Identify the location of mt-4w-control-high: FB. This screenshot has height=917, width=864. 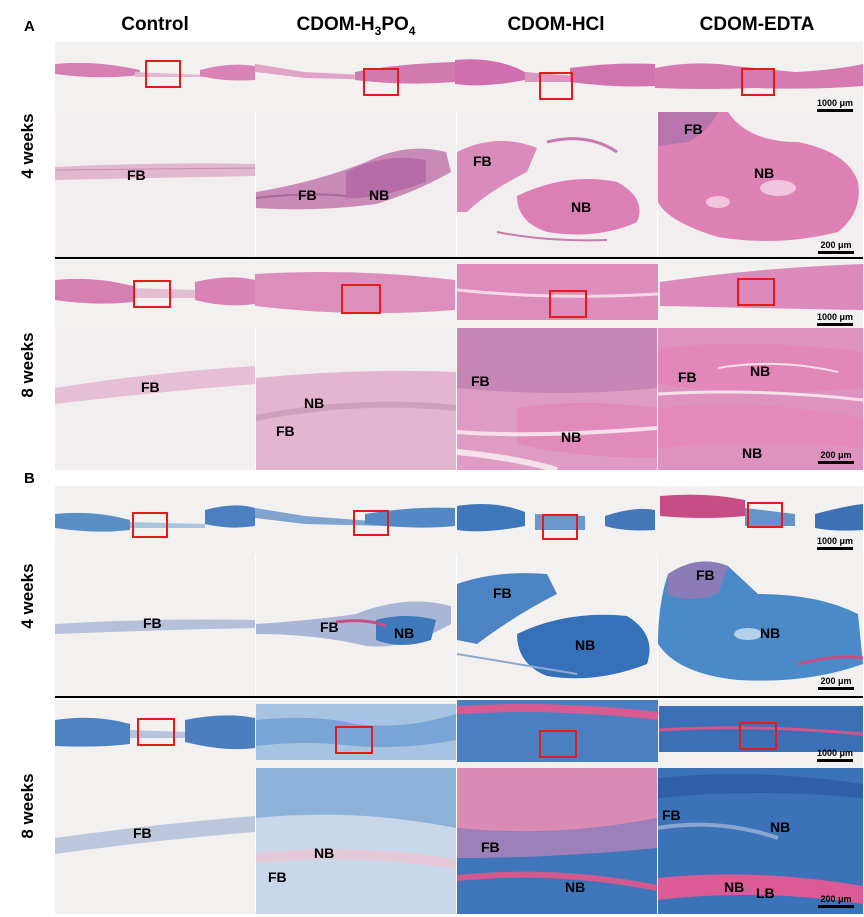
(155, 625).